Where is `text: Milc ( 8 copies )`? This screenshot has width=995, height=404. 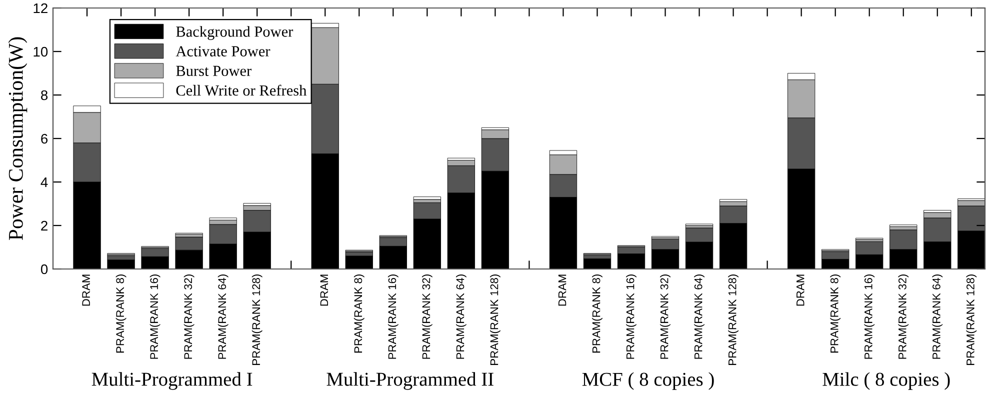 text: Milc ( 8 copies ) is located at coordinates (886, 381).